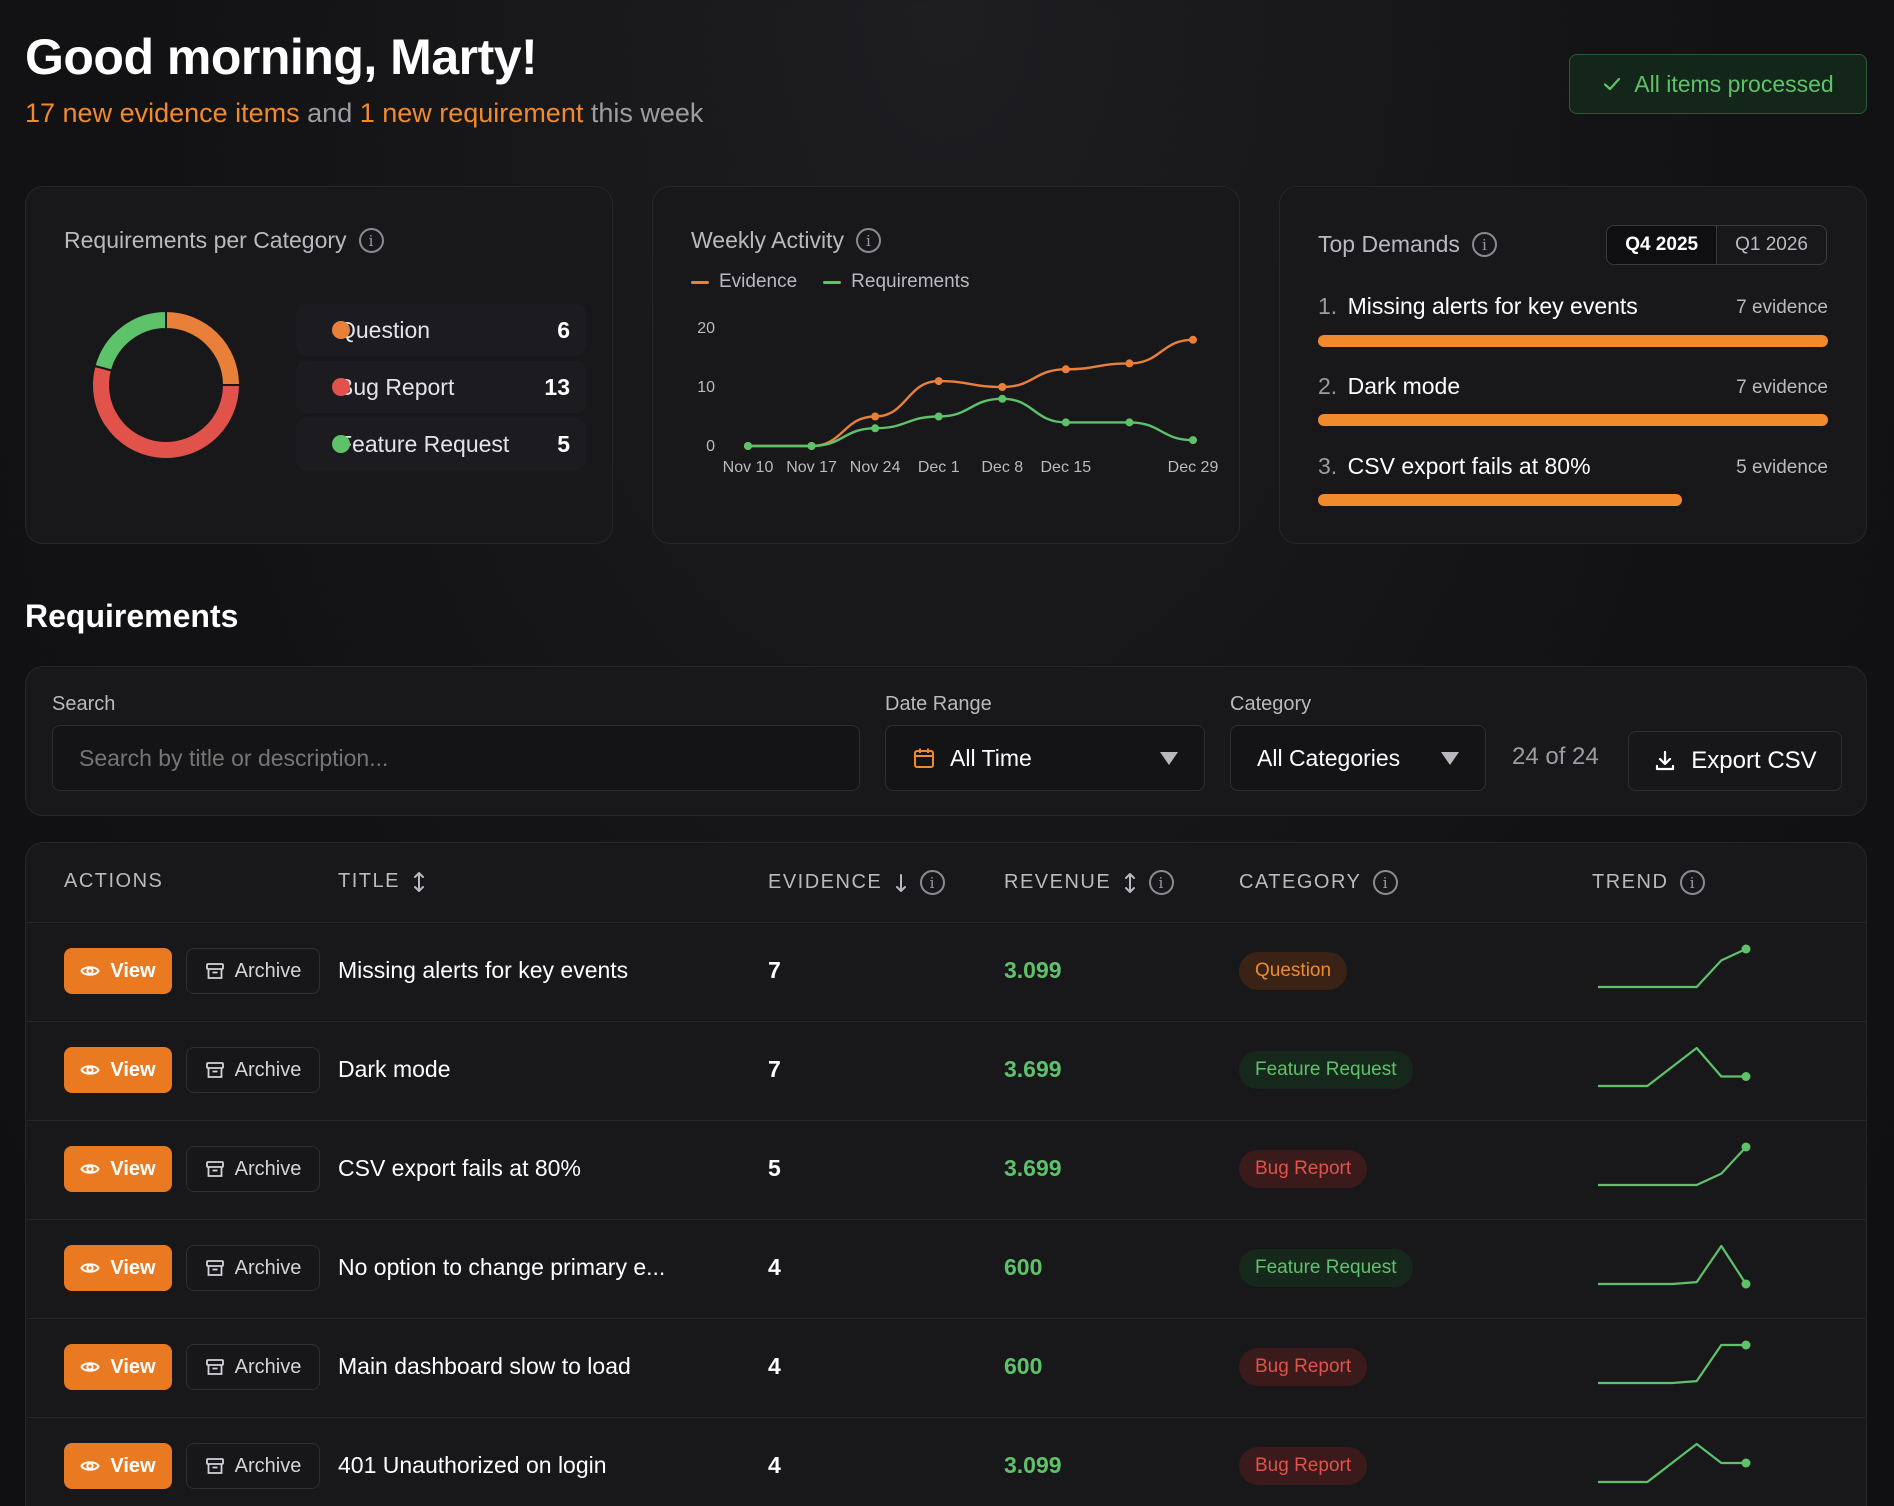  What do you see at coordinates (1089, 882) in the screenshot?
I see `header-revenue: REVENUE i` at bounding box center [1089, 882].